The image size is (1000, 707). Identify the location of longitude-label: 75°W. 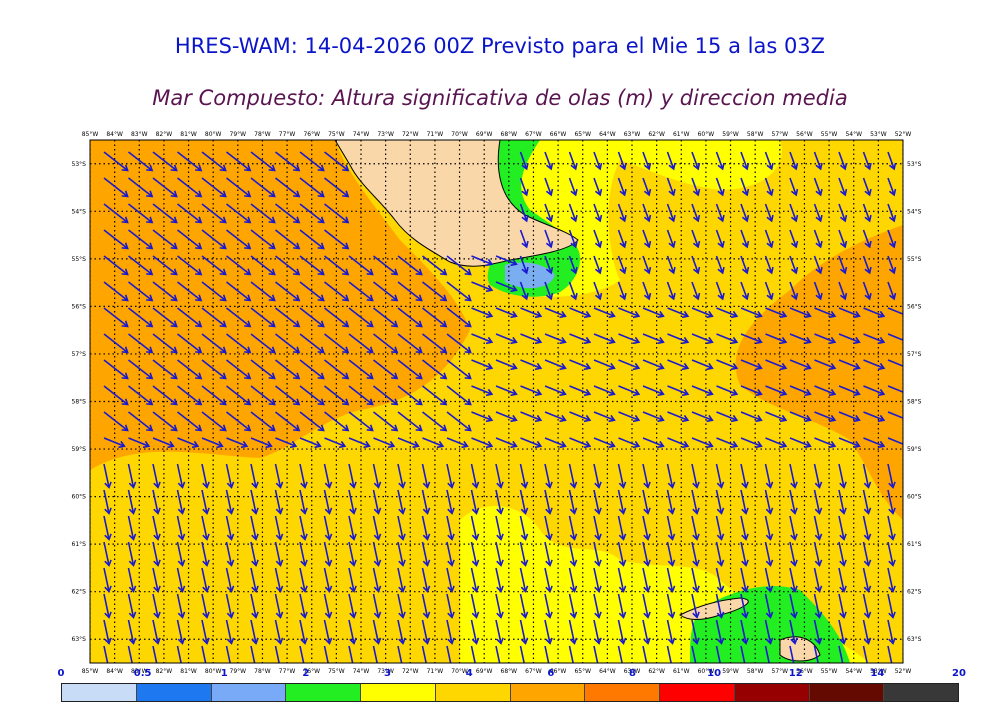
(336, 671).